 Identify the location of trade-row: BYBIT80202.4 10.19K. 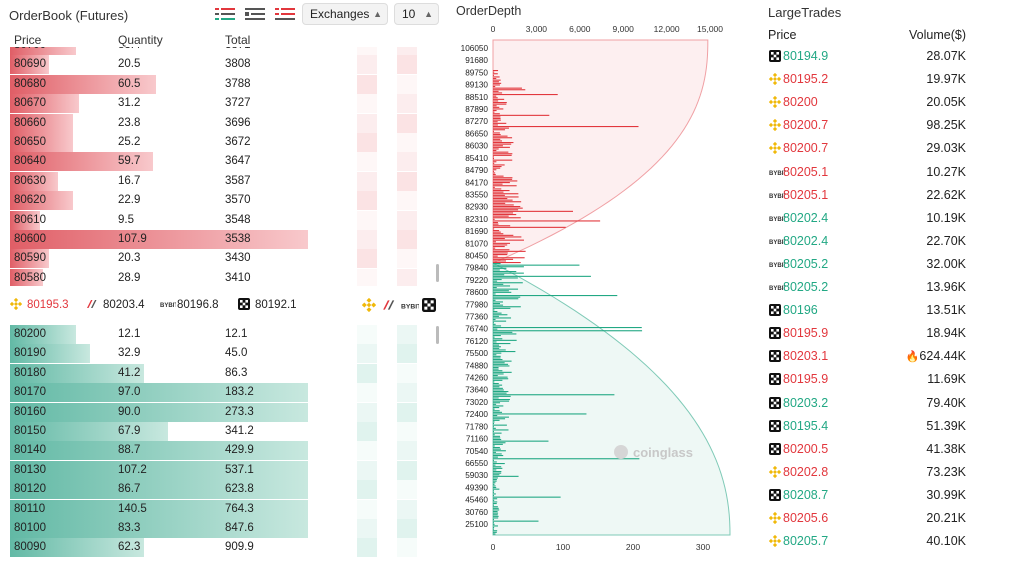
(892, 218).